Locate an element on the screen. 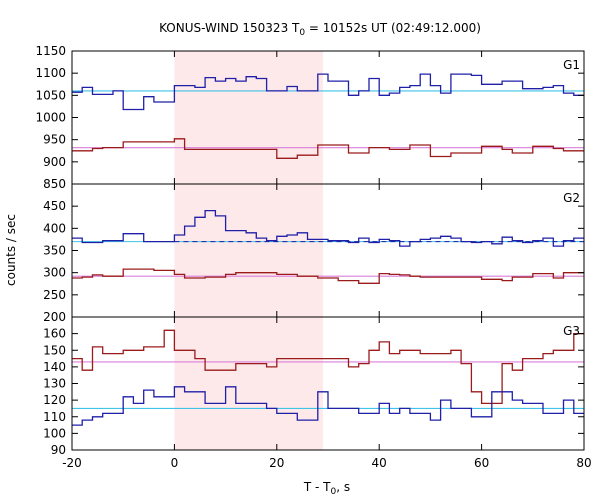 The image size is (600, 500). y-tick-label: 160 is located at coordinates (54, 334).